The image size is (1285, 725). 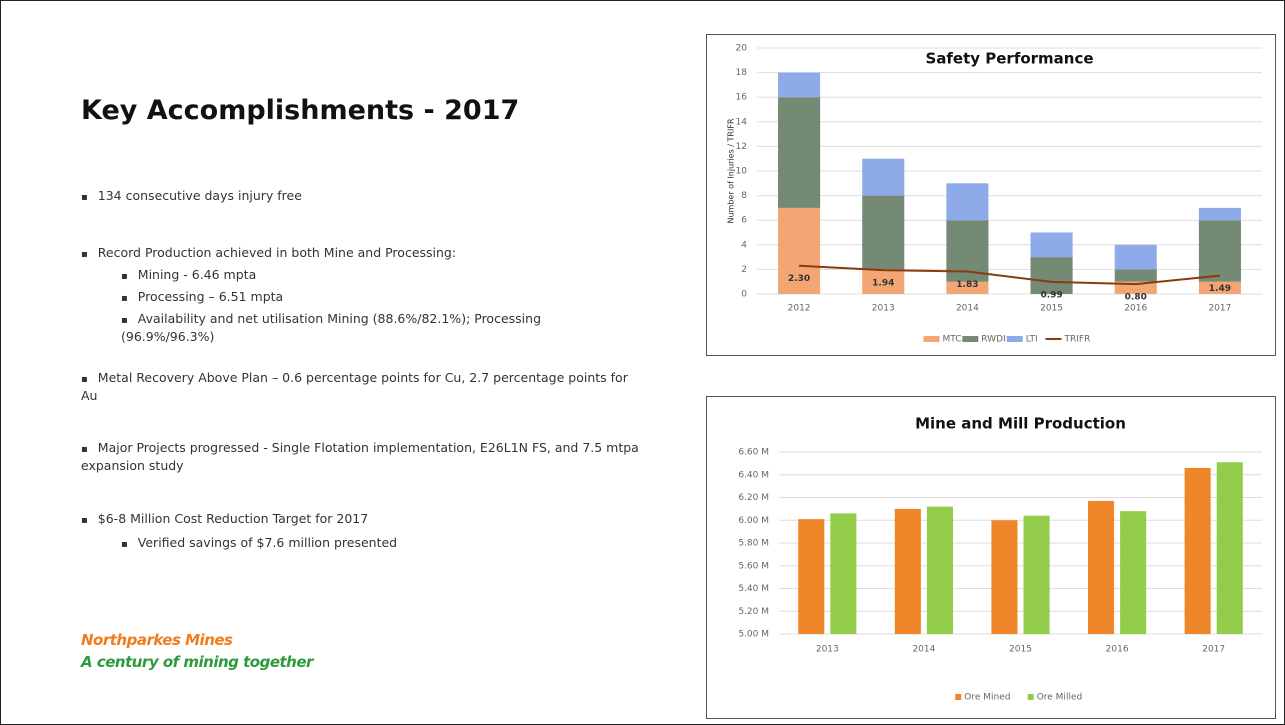 I want to click on y-tick-label: 6, so click(x=744, y=221).